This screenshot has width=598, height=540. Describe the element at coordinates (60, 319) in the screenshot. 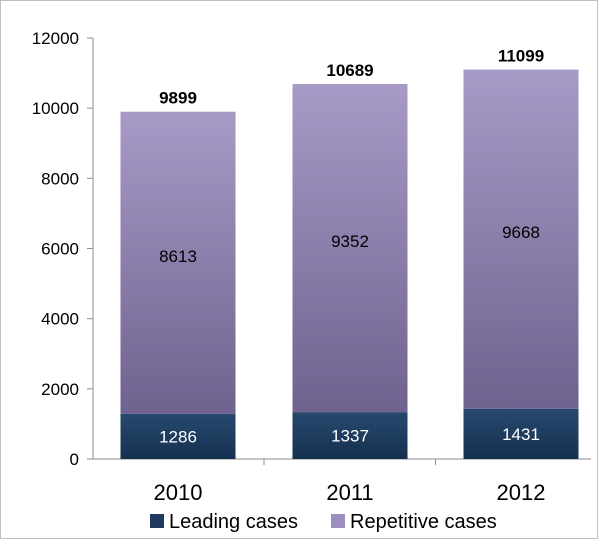

I see `y-tick-label: 4000` at that location.